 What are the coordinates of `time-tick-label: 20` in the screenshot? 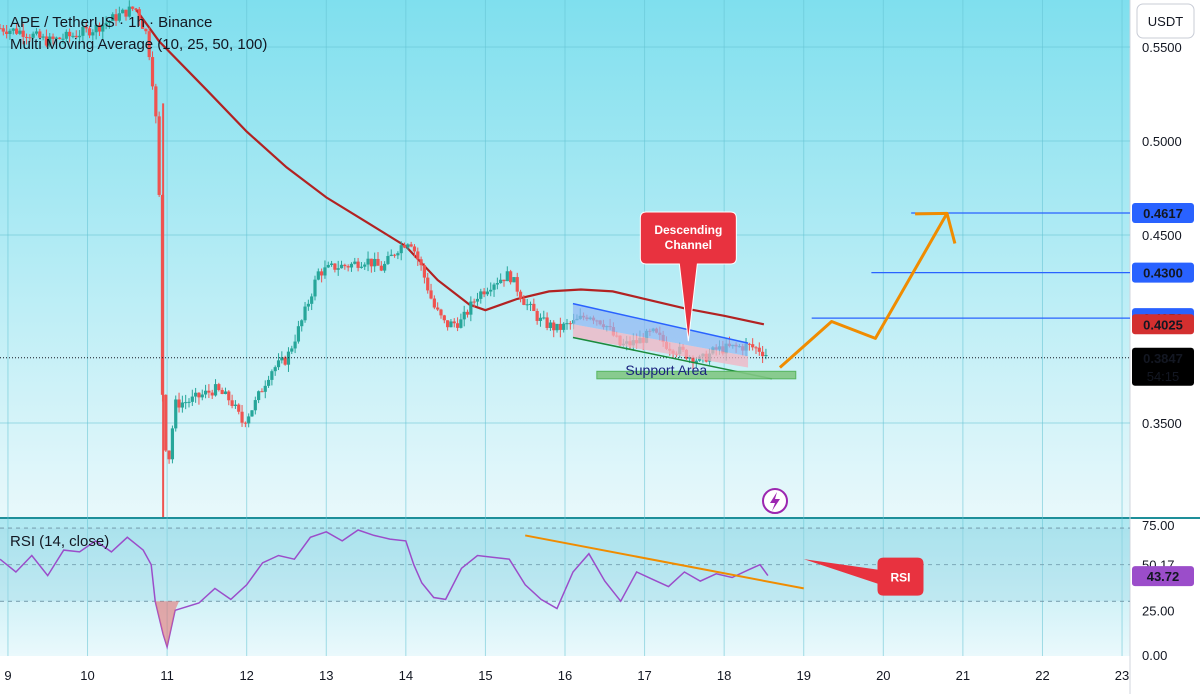 It's located at (883, 675).